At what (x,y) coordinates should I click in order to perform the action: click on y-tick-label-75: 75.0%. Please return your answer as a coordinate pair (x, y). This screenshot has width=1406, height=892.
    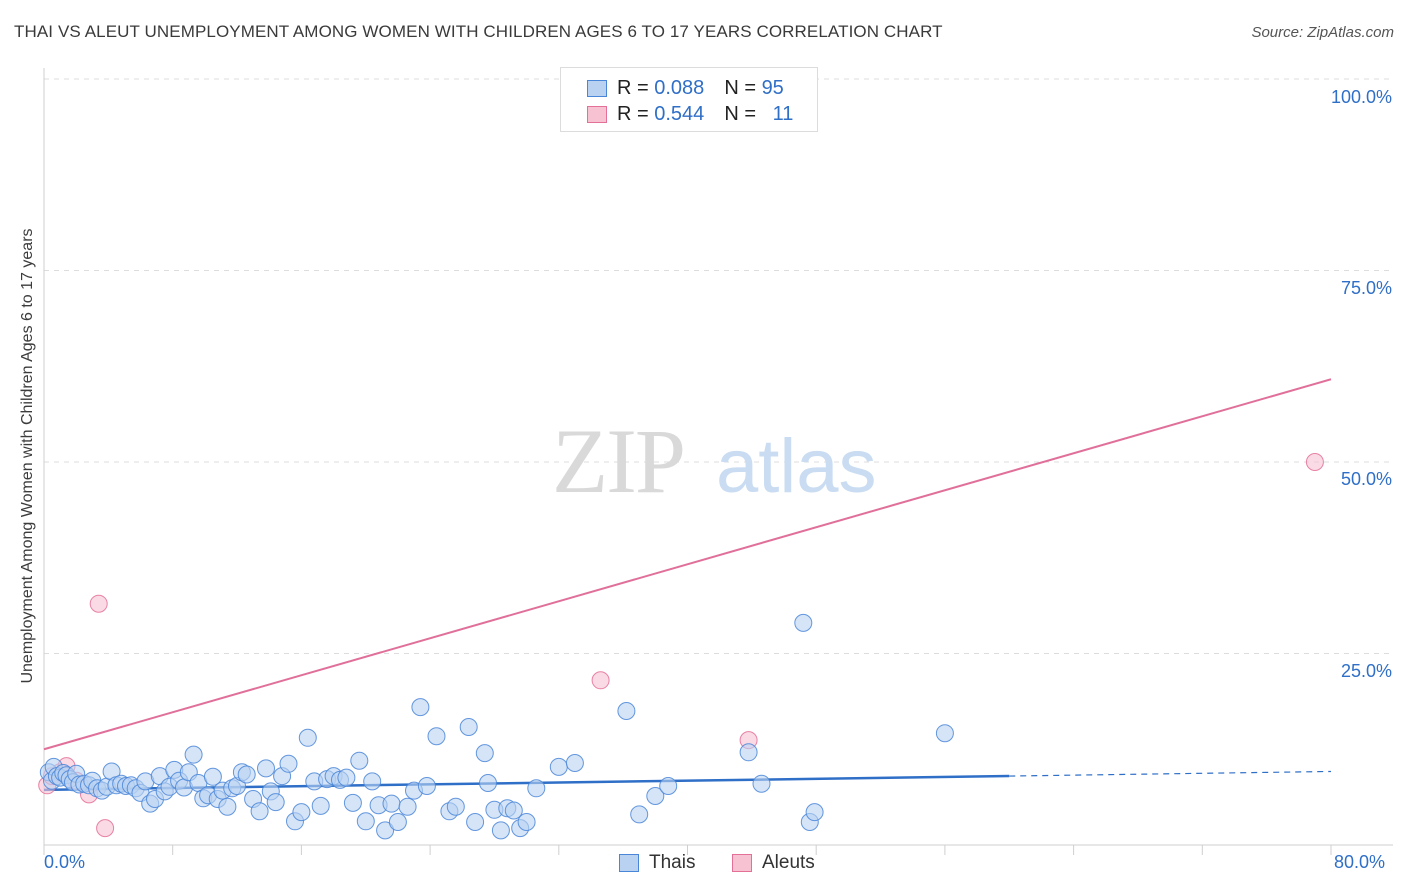
    Looking at the image, I should click on (1366, 288).